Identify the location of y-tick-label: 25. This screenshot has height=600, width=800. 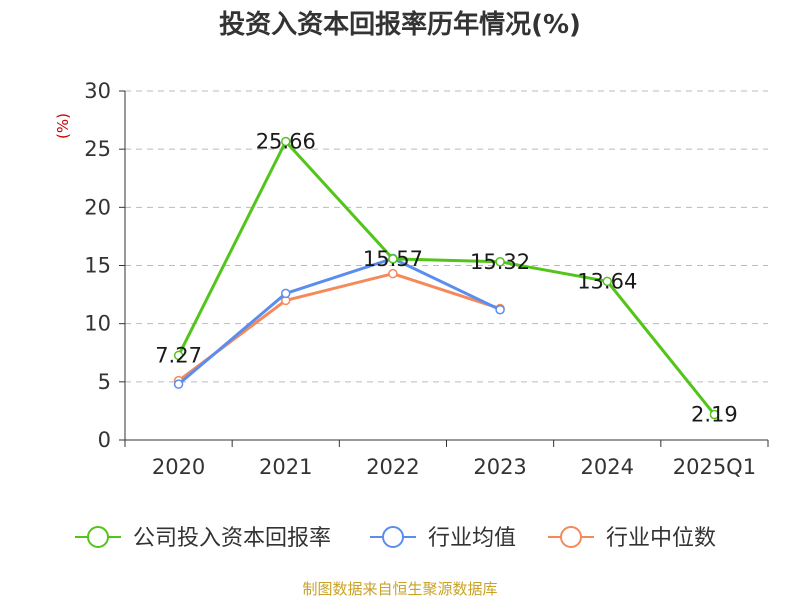
(97, 149).